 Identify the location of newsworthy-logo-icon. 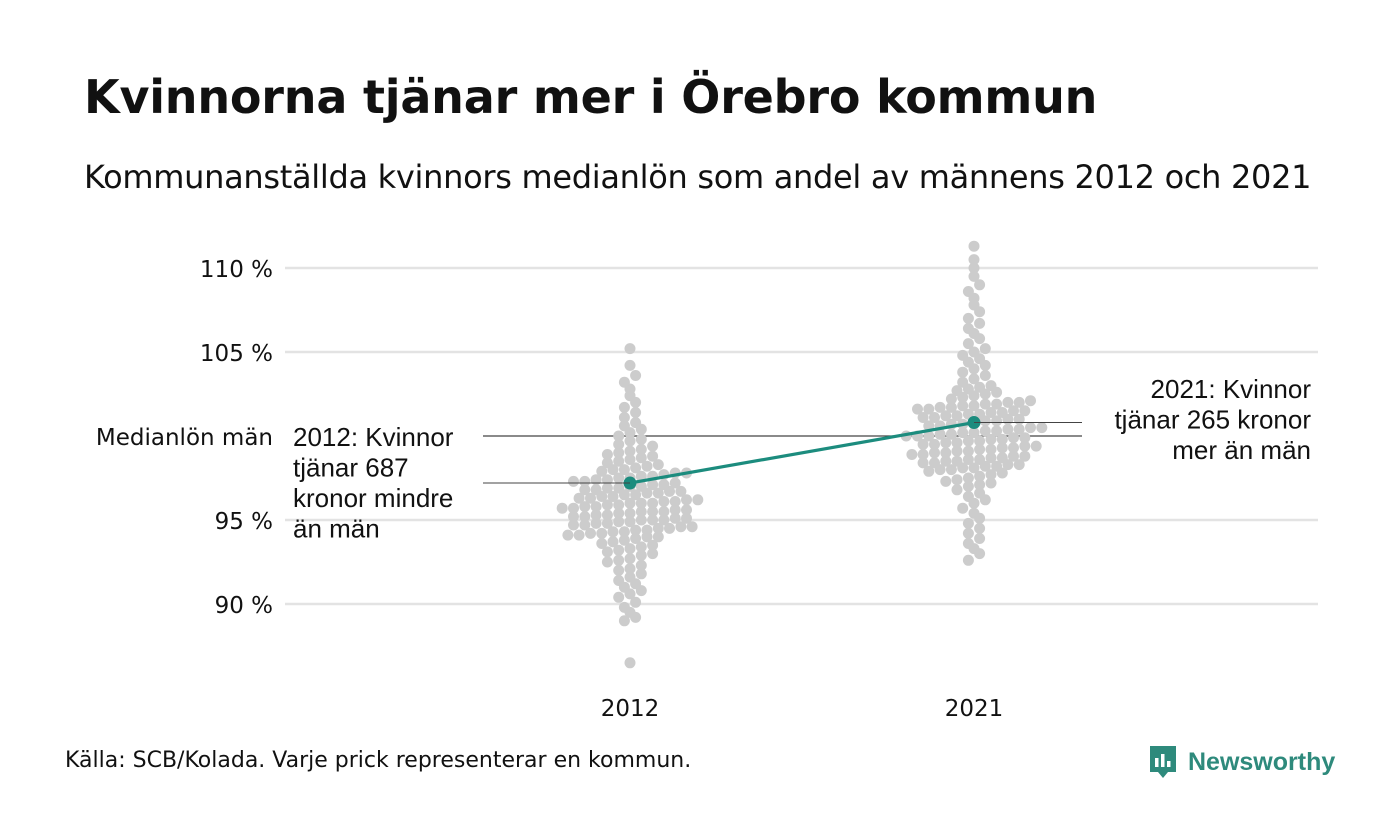
(1163, 762).